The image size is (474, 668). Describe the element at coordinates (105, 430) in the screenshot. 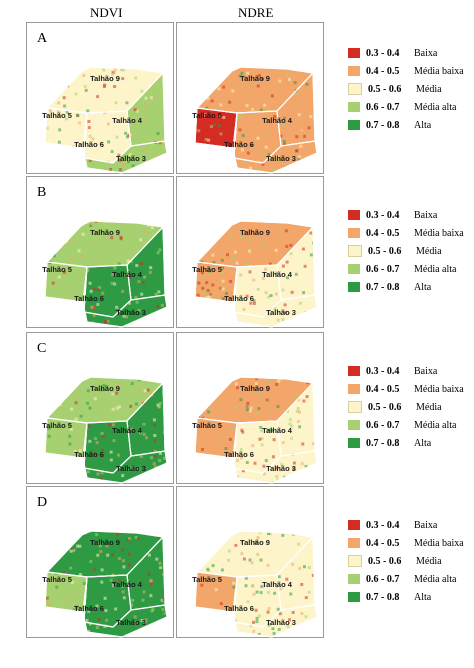

I see `ndvi-map-c: Talhão 9 Talhão 5 Talhão 4 Talhão 6 Talhão 3` at that location.